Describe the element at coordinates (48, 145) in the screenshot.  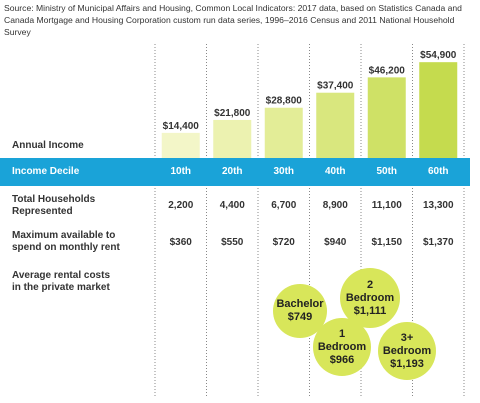
I see `annual-income-label: Annual Income` at that location.